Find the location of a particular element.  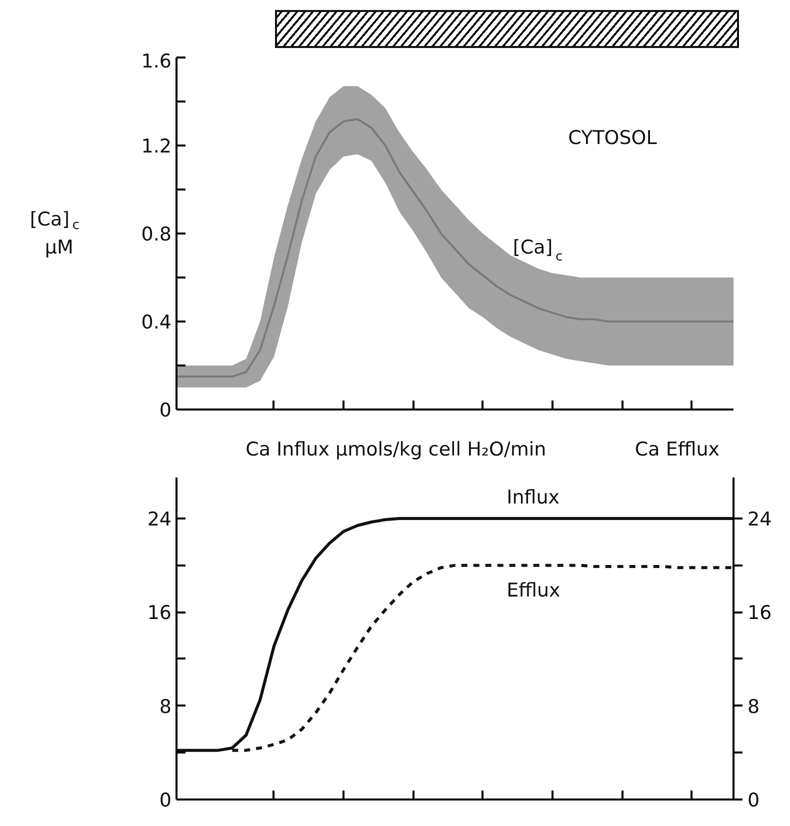

y2-axis-title: Ca Efflux is located at coordinates (677, 449).